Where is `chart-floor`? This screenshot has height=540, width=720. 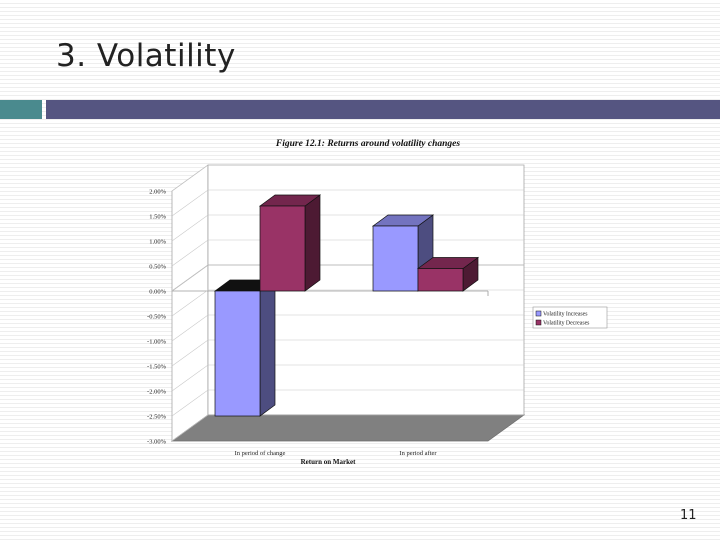 chart-floor is located at coordinates (348, 428).